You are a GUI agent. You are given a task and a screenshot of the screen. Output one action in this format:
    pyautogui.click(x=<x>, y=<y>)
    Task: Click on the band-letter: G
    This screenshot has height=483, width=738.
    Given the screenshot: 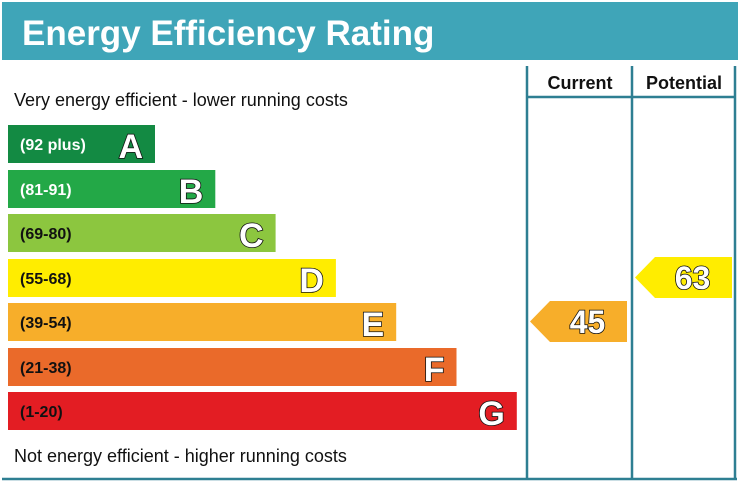 What is the action you would take?
    pyautogui.click(x=491, y=414)
    